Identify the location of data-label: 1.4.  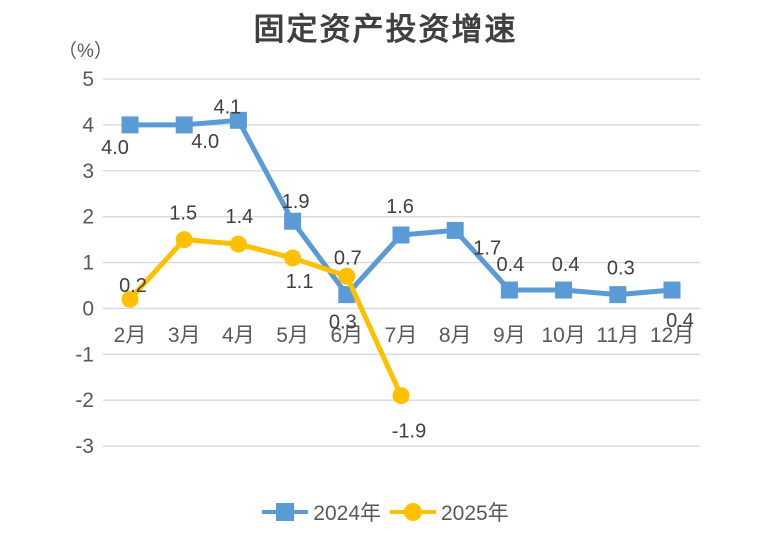
(239, 217).